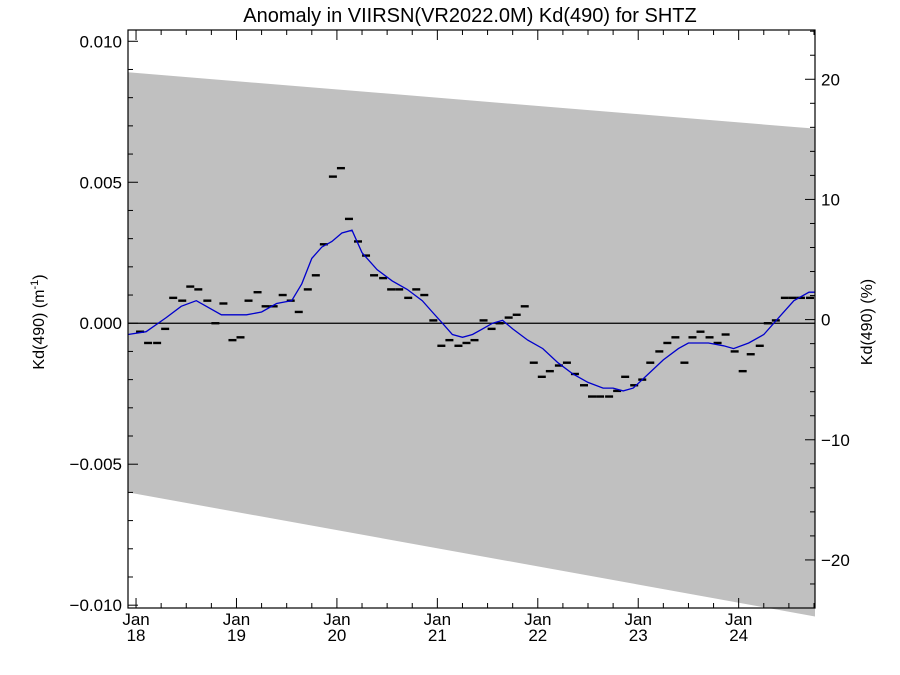 This screenshot has width=900, height=675. What do you see at coordinates (738, 635) in the screenshot?
I see `x-tick-year-label: 24` at bounding box center [738, 635].